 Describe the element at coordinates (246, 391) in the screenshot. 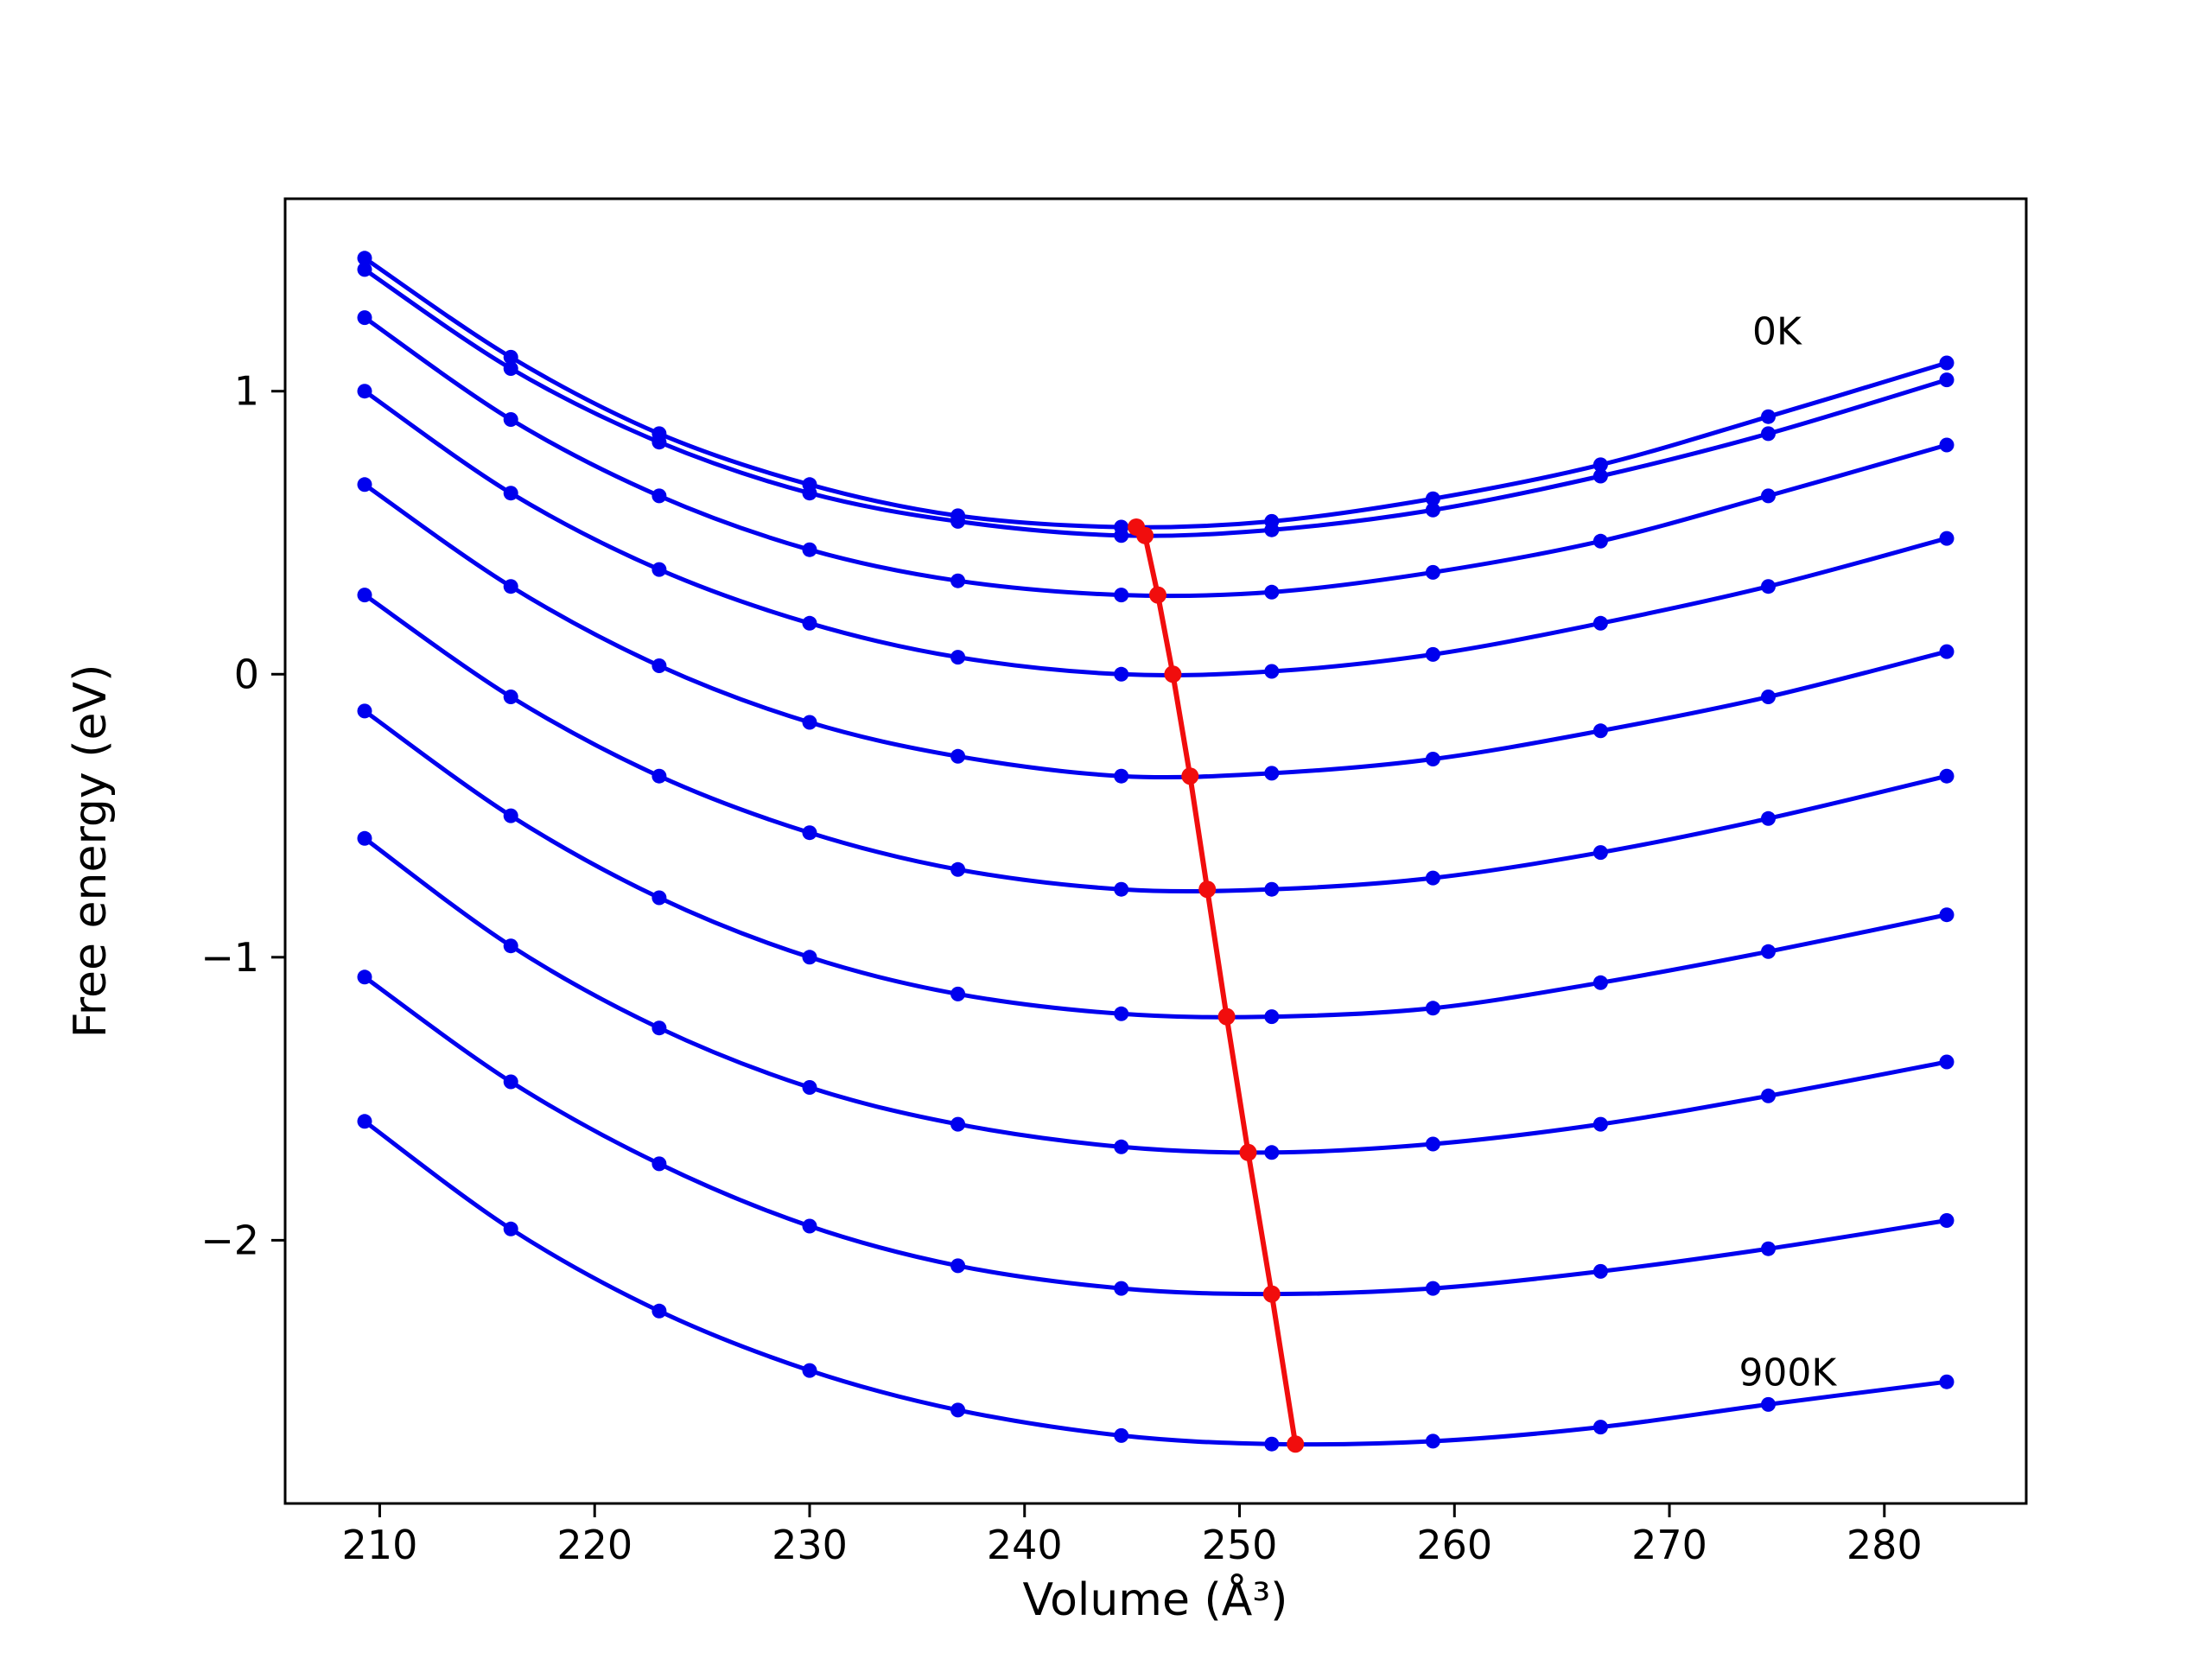

I see `y-tick-label: 1` at that location.